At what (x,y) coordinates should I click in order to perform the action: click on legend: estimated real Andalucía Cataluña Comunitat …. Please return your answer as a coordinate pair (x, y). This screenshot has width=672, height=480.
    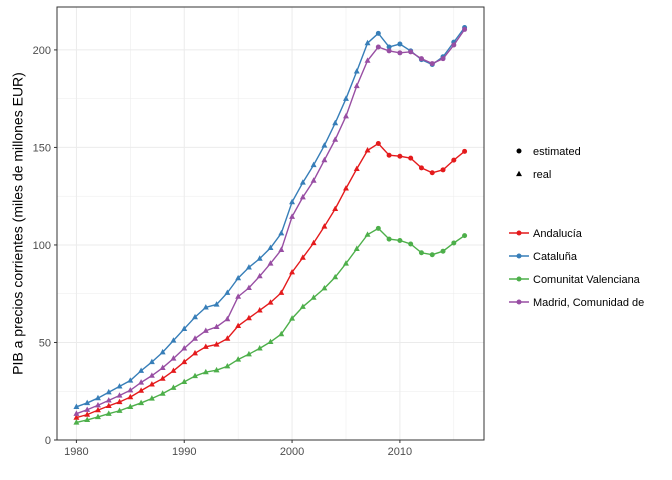
    Looking at the image, I should click on (576, 227).